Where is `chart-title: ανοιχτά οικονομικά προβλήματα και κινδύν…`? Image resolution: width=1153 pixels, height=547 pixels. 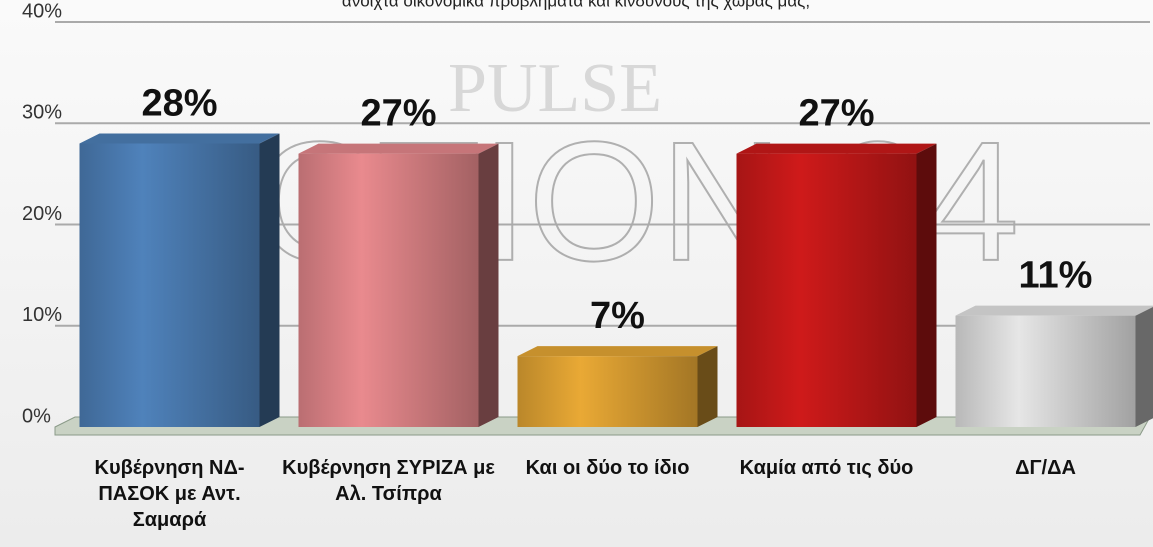 chart-title: ανοιχτά οικονομικά προβλήματα και κινδύν… is located at coordinates (576, 5).